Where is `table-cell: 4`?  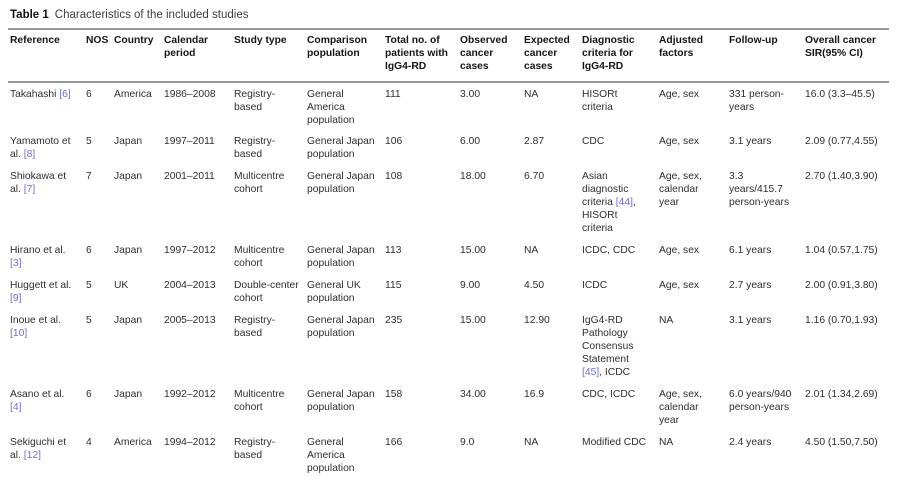 table-cell: 4 is located at coordinates (89, 442).